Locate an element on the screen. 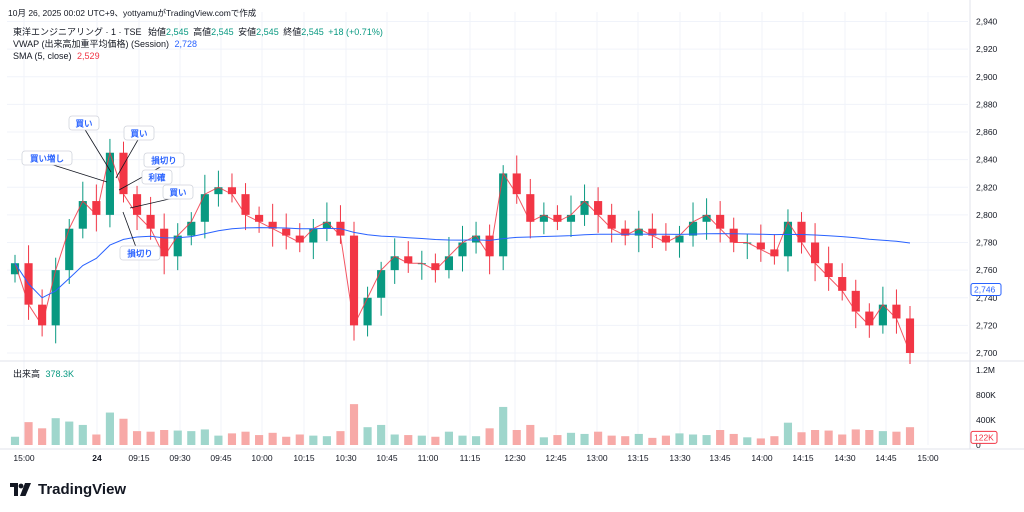  time-axis-tick-label: 15:00 is located at coordinates (928, 458).